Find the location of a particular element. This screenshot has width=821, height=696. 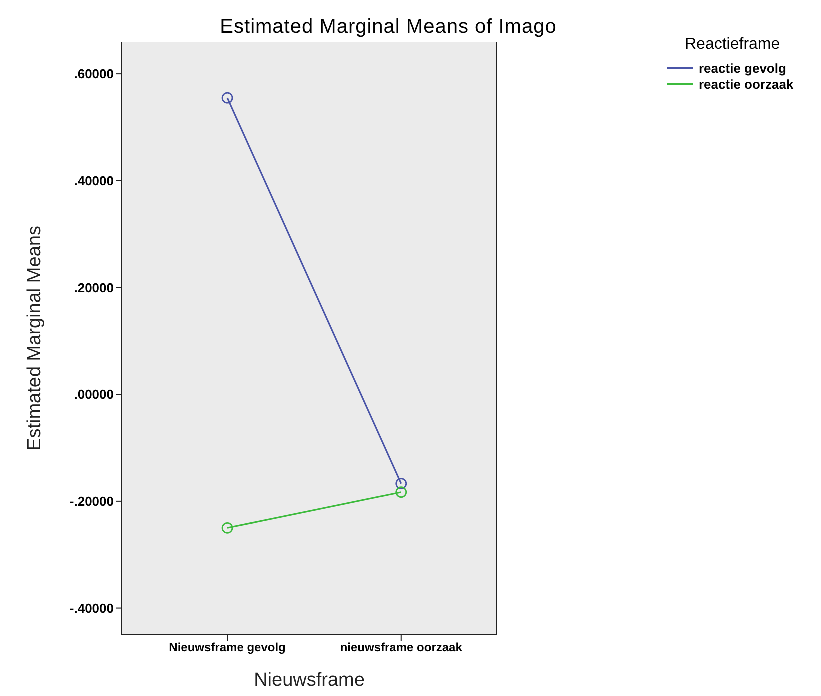

y-tick-label: -.20000 is located at coordinates (92, 502).